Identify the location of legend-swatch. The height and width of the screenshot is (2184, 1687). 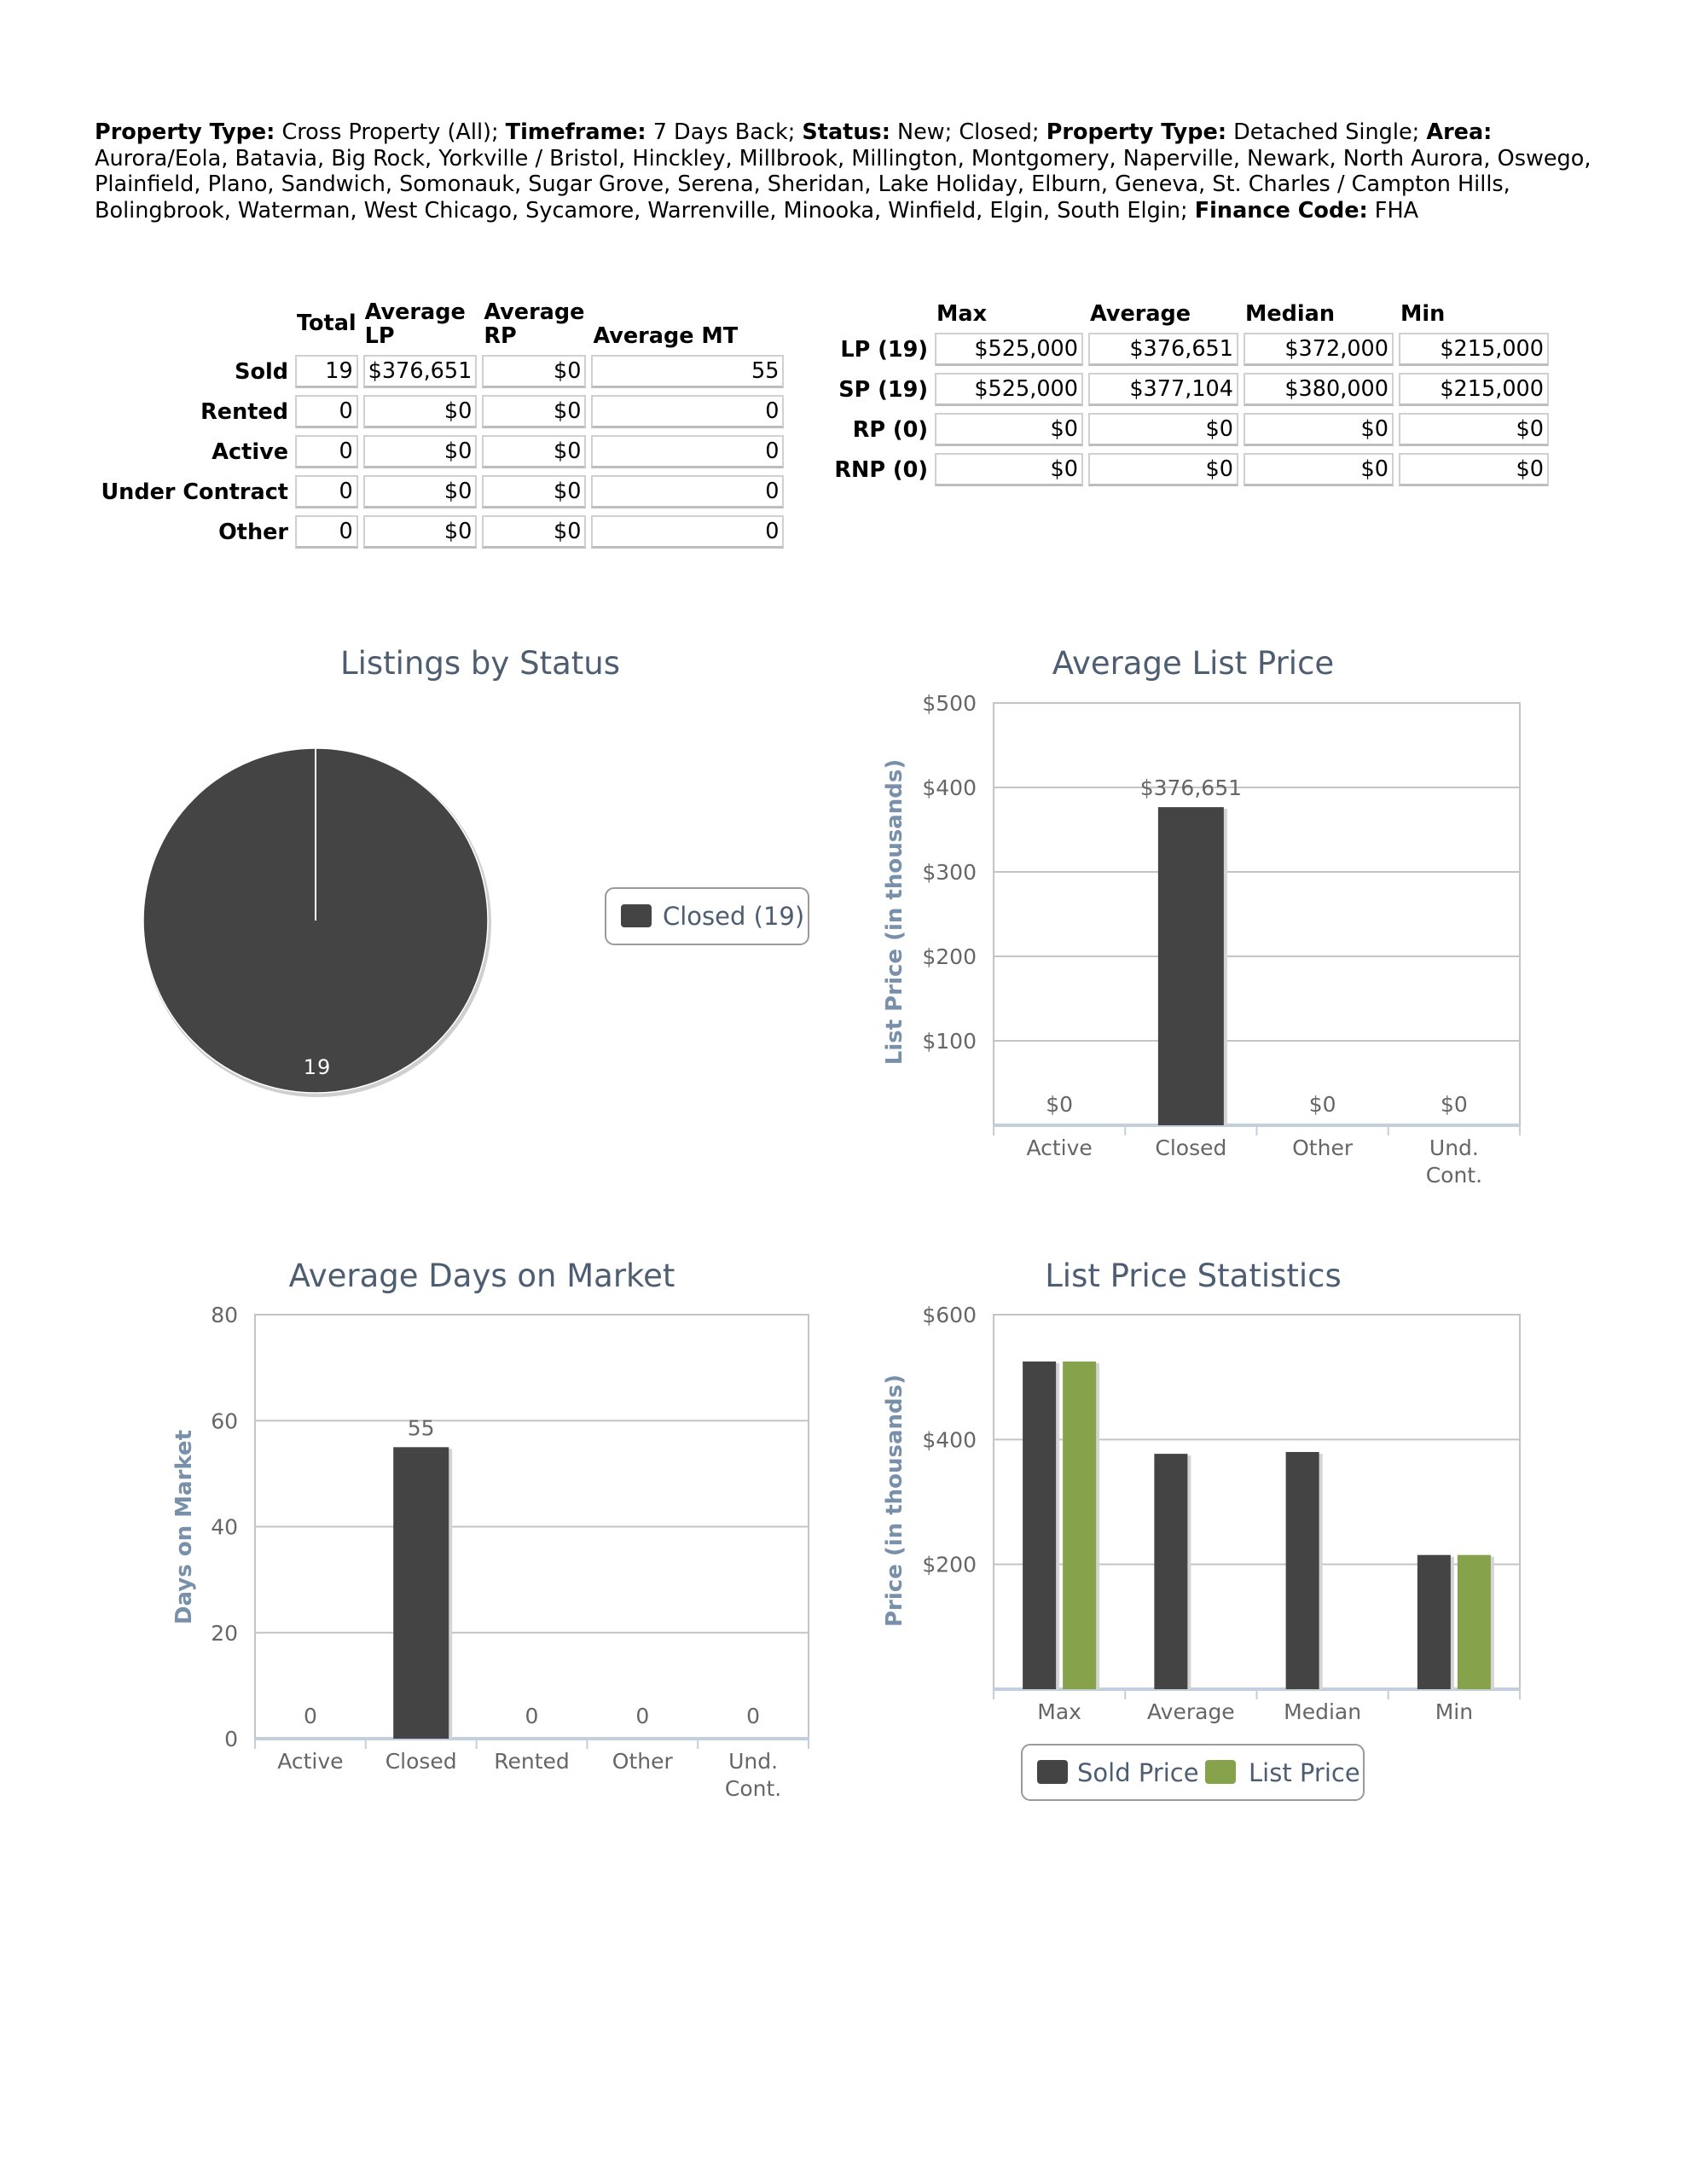
(1052, 1772).